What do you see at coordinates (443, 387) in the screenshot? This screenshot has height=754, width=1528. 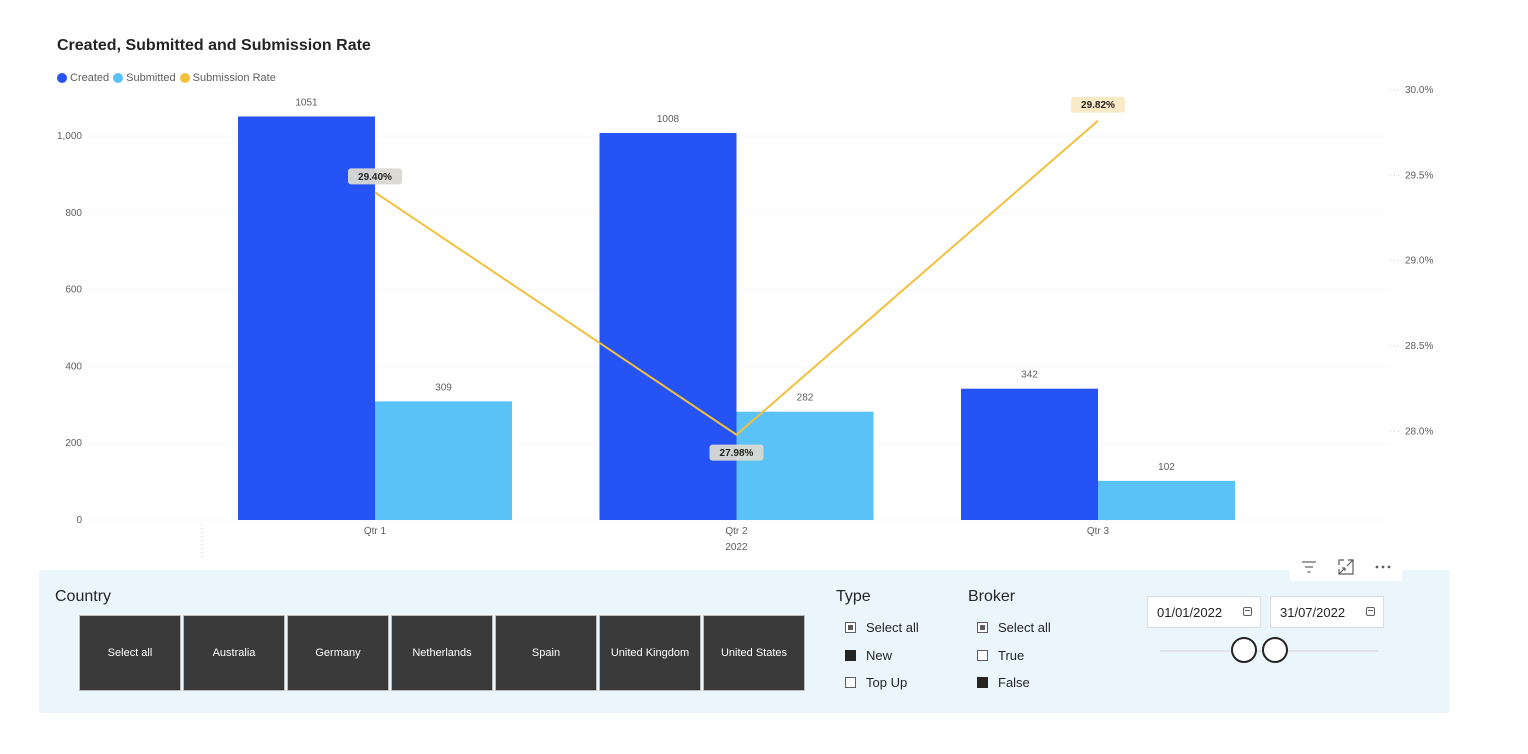 I see `bar-data-label: 309` at bounding box center [443, 387].